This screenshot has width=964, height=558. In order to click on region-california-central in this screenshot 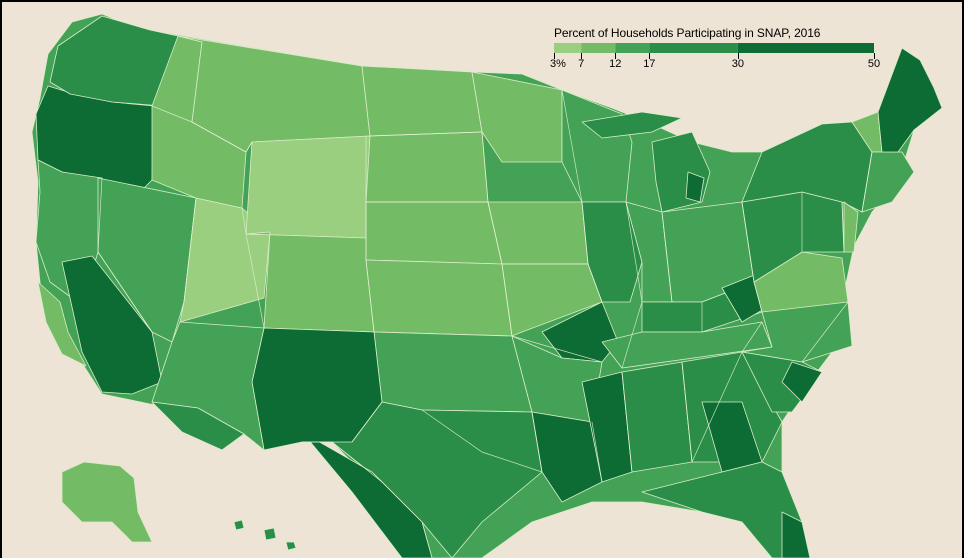, I will do `click(112, 325)`.